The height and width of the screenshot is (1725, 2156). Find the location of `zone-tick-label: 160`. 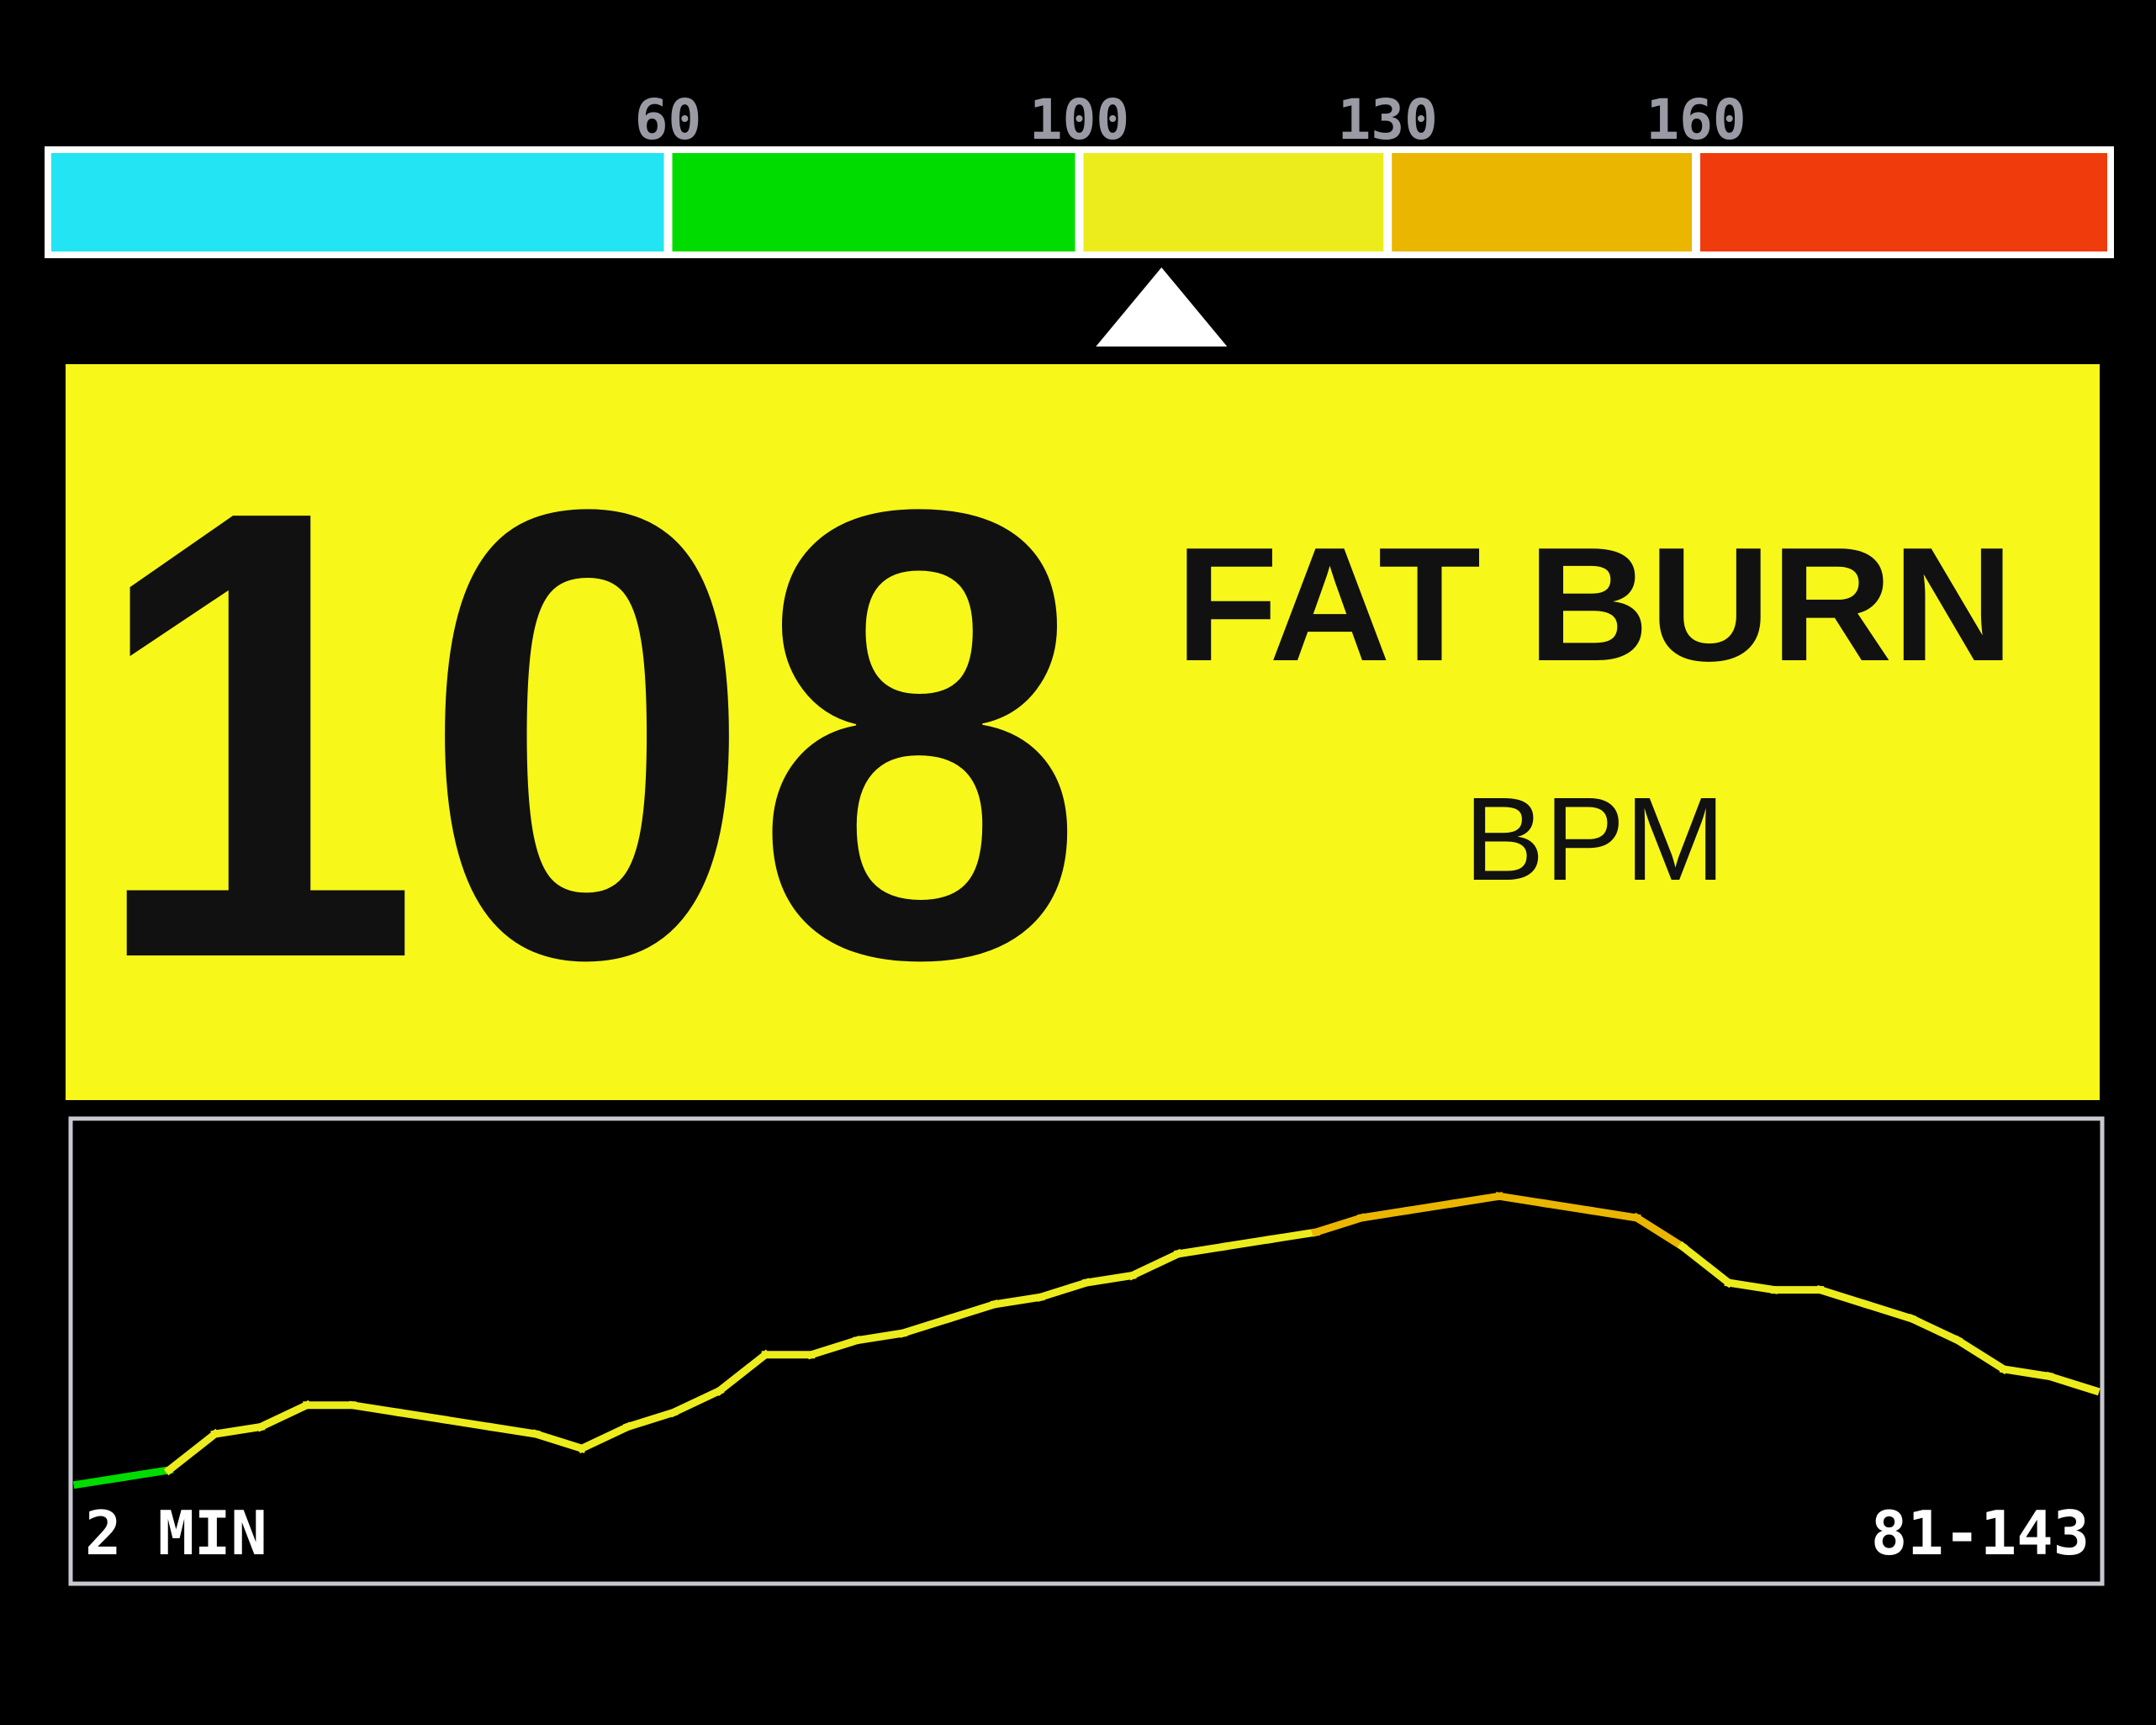

zone-tick-label: 160 is located at coordinates (1696, 119).